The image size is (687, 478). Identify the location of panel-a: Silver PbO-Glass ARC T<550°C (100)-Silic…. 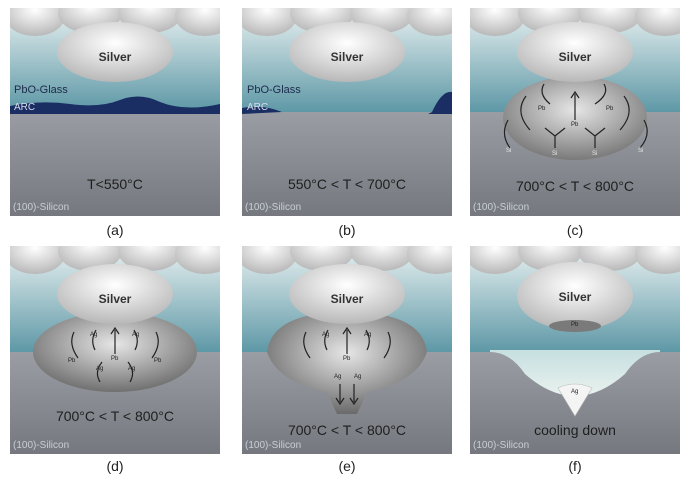
(115, 112).